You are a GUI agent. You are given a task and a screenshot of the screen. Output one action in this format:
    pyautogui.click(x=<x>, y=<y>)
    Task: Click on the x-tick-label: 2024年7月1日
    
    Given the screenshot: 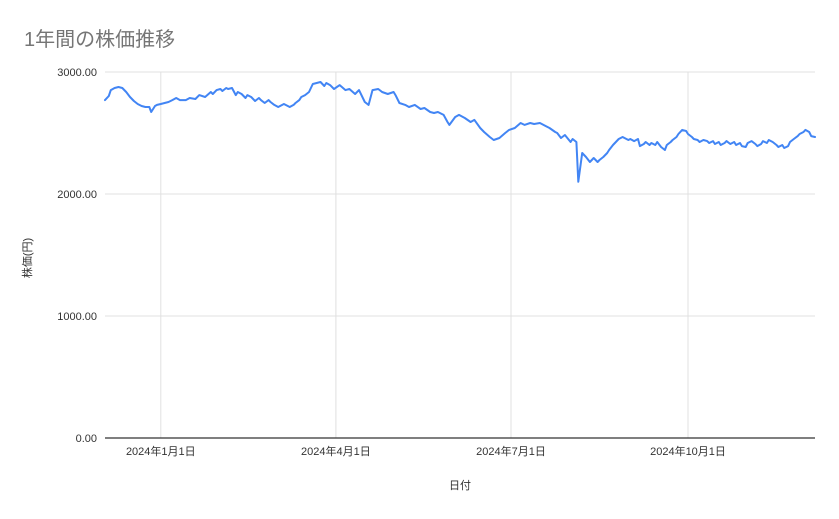 What is the action you would take?
    pyautogui.click(x=511, y=451)
    